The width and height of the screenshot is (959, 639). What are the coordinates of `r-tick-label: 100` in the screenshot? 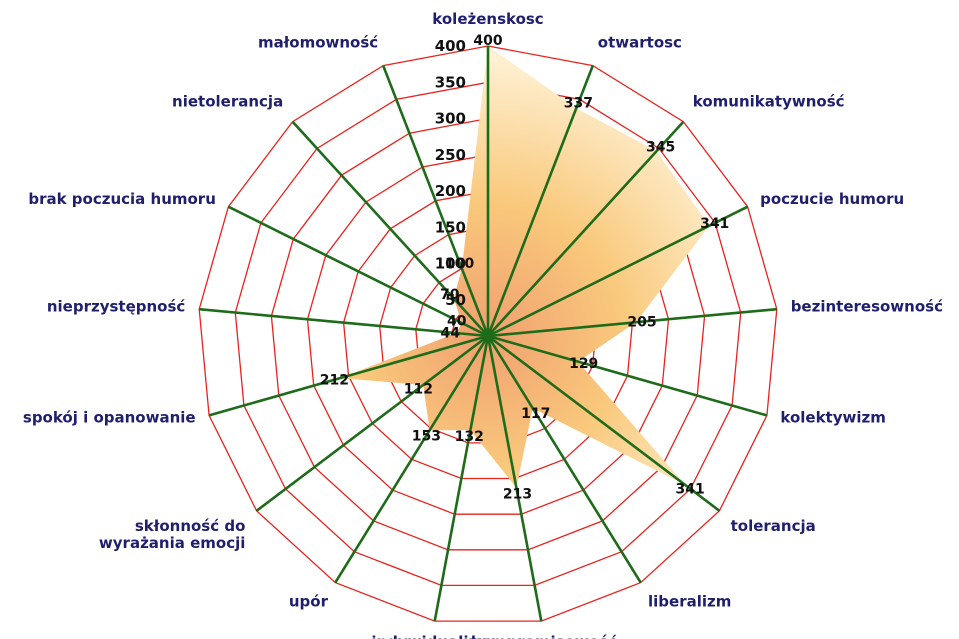 It's located at (450, 264).